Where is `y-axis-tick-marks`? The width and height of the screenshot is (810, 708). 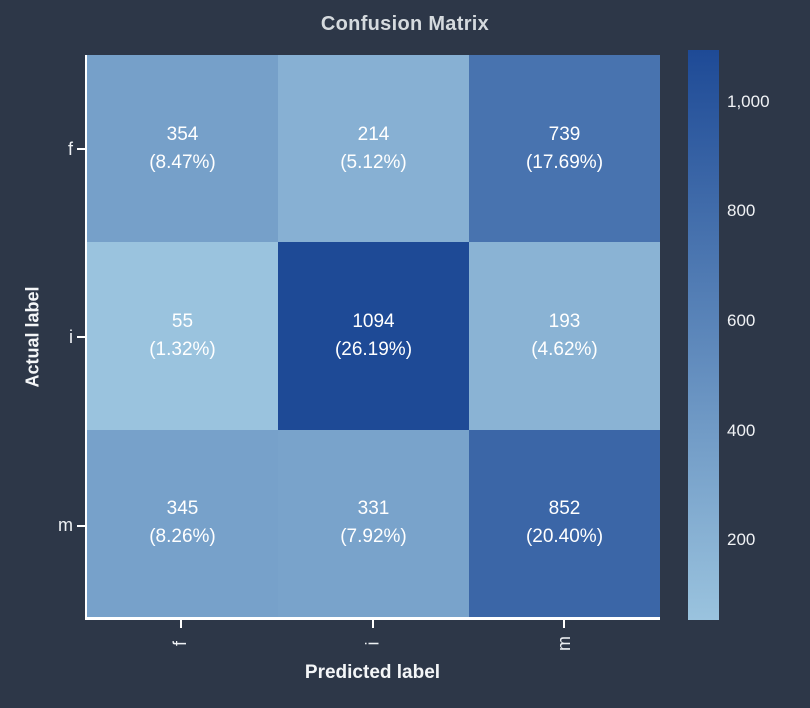 y-axis-tick-marks is located at coordinates (81, 337).